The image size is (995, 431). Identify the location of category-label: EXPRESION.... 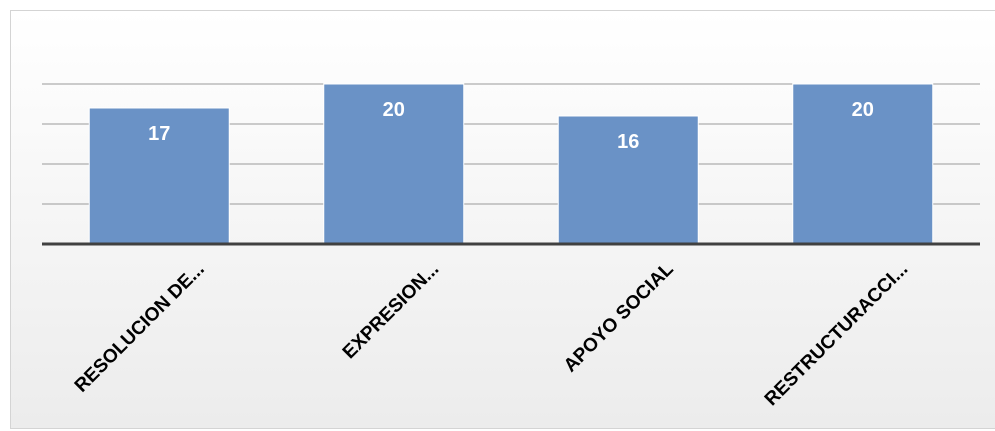
(391, 311).